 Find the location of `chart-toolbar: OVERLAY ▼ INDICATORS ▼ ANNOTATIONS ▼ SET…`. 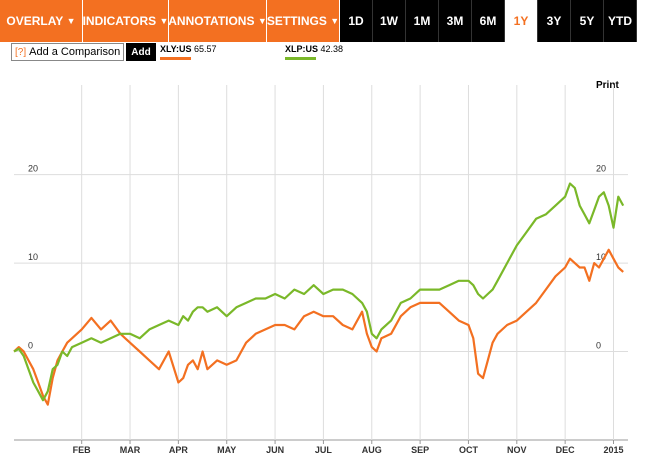

chart-toolbar: OVERLAY ▼ INDICATORS ▼ ANNOTATIONS ▼ SET… is located at coordinates (329, 21).